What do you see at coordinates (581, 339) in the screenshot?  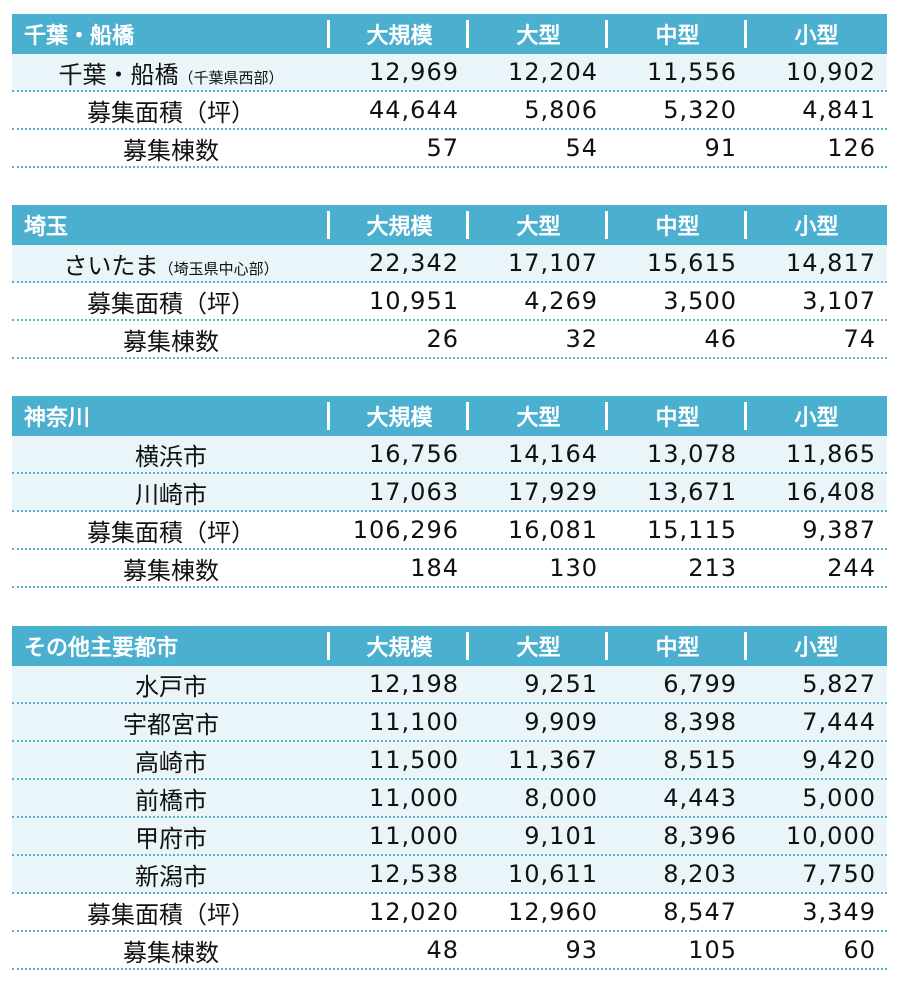 I see `cell-value: 32` at bounding box center [581, 339].